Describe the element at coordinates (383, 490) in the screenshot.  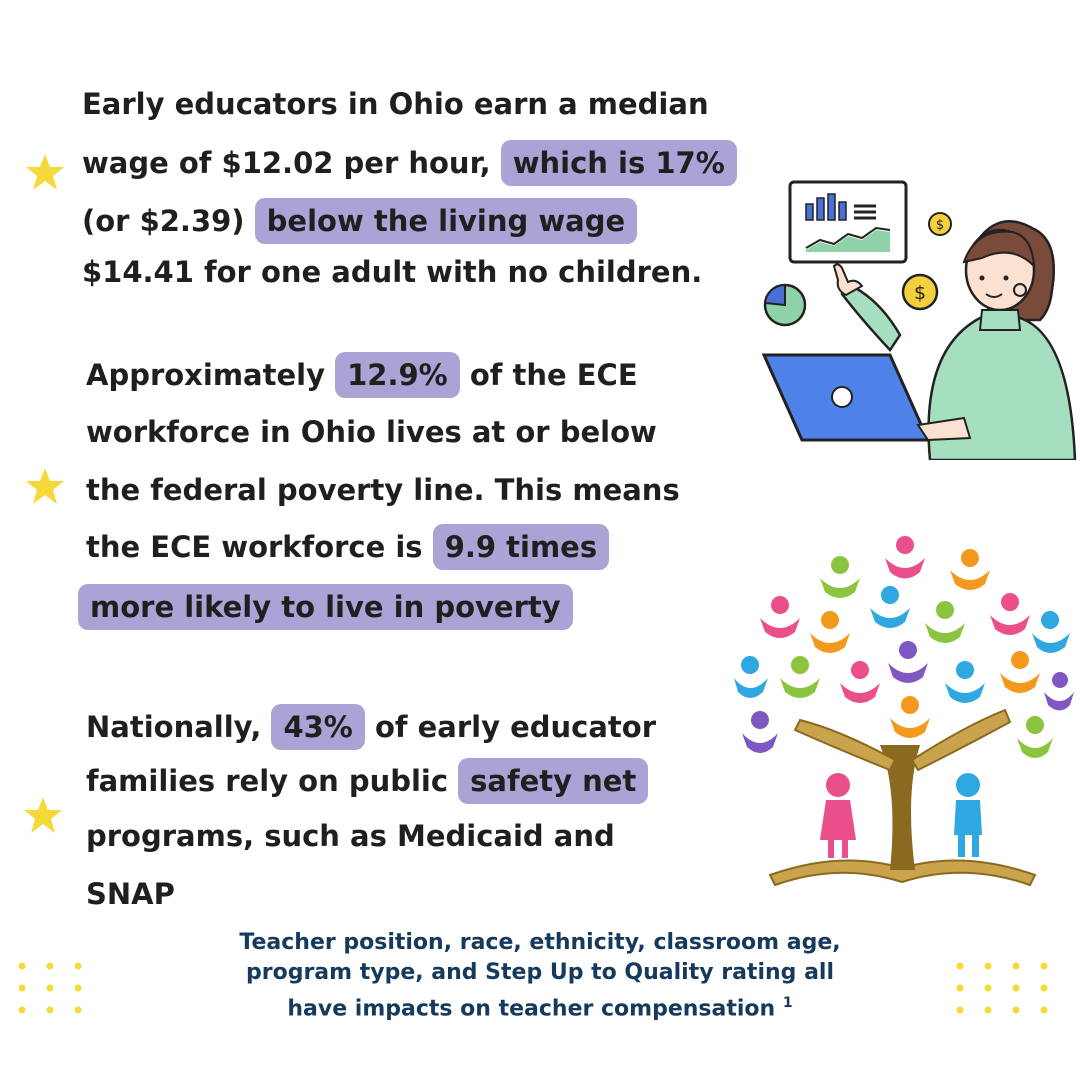
I see `stat2-line3: the federal poverty line. This means` at that location.